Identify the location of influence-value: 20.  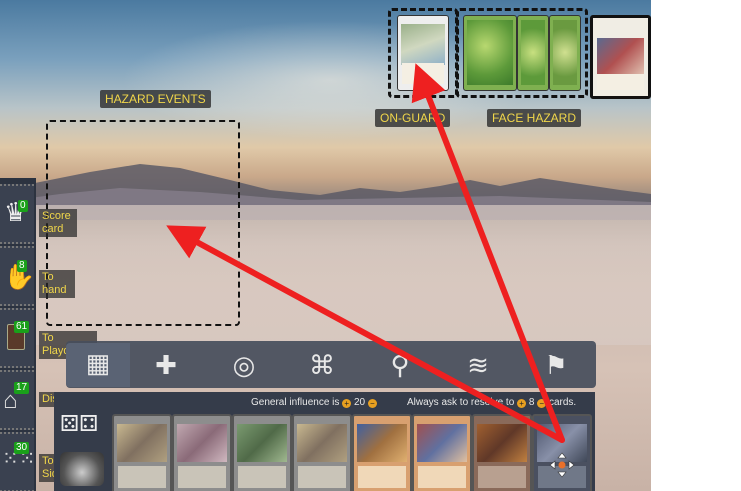
(359, 402).